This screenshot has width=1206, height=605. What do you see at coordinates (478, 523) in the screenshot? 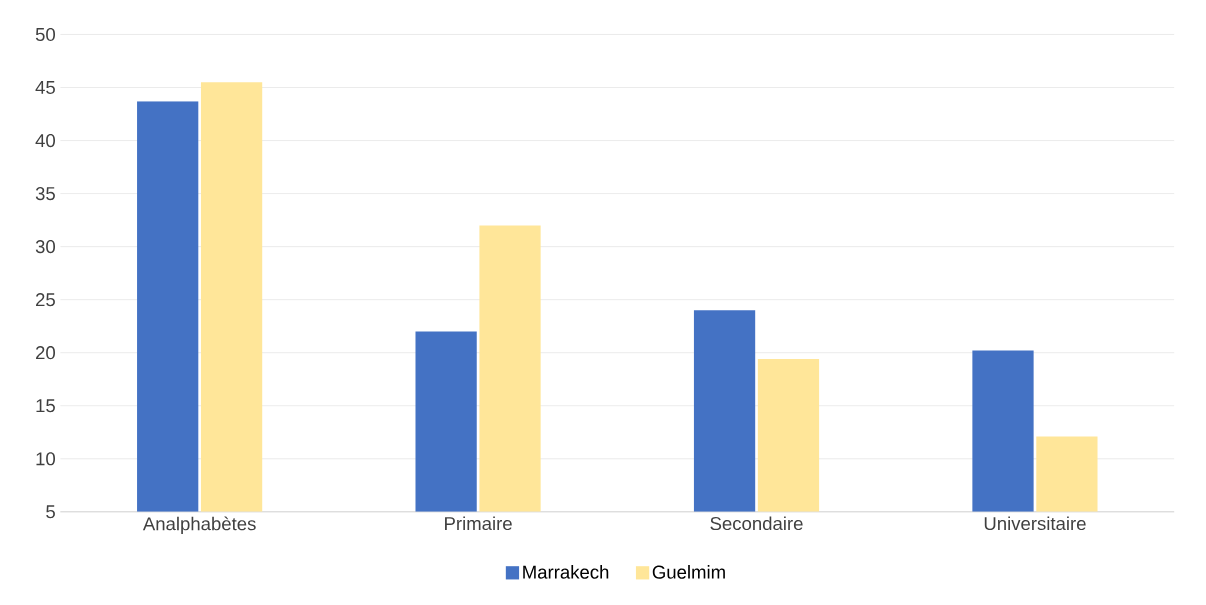
I see `x-tick-label: Primaire` at bounding box center [478, 523].